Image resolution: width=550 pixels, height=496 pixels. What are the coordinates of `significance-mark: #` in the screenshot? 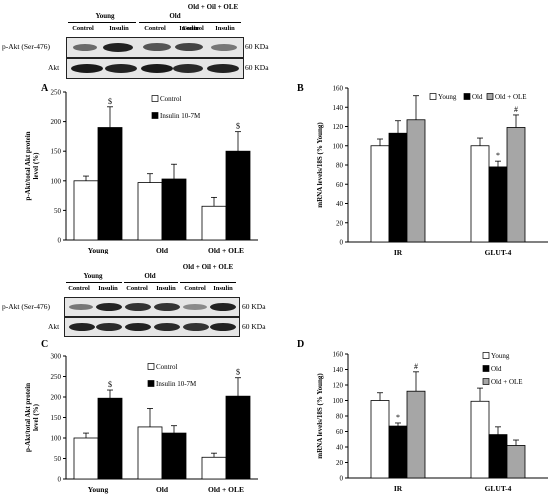 It's located at (416, 366).